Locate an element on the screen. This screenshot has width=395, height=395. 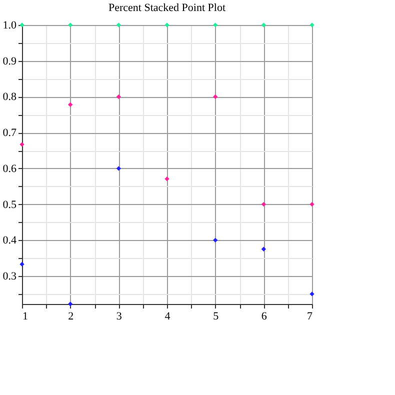
x-tick-label: 5 is located at coordinates (216, 316).